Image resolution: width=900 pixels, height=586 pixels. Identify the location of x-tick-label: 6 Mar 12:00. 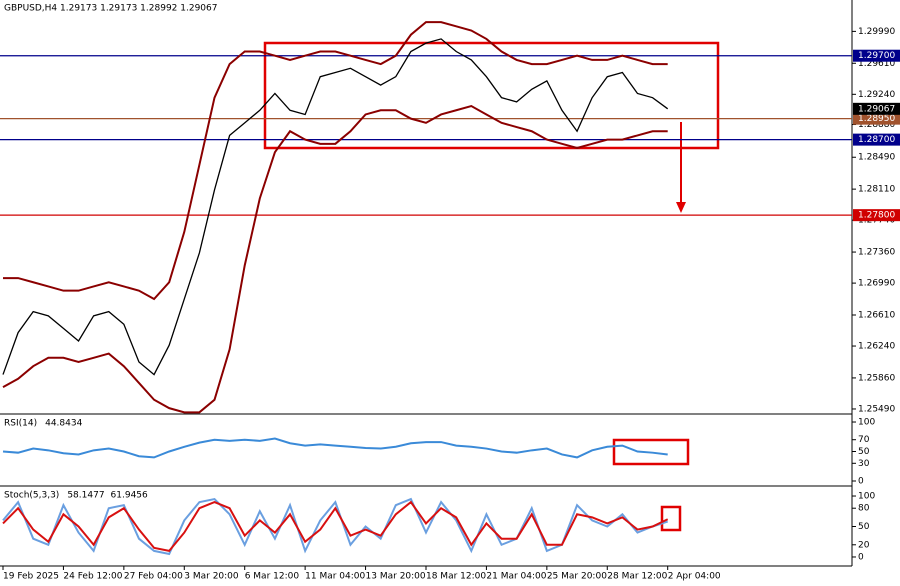
(272, 577).